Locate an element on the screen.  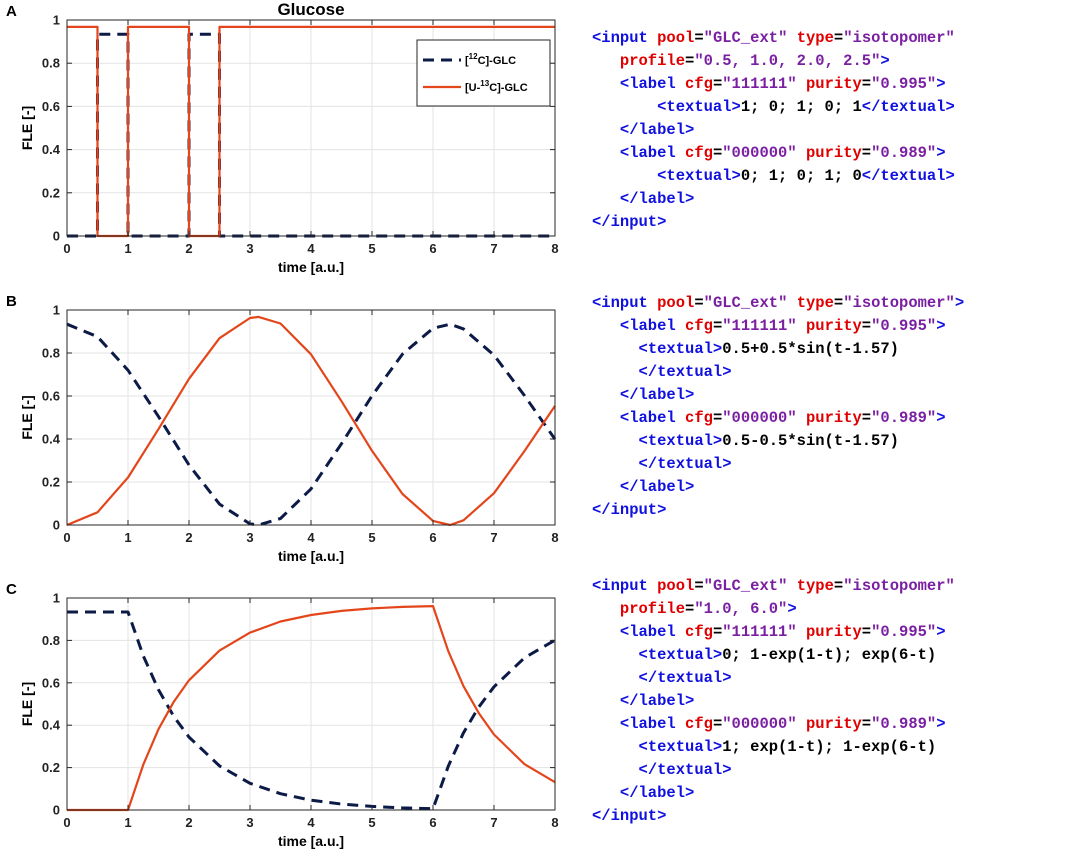
code-token-val: "1.0, 6.0" is located at coordinates (741, 609).